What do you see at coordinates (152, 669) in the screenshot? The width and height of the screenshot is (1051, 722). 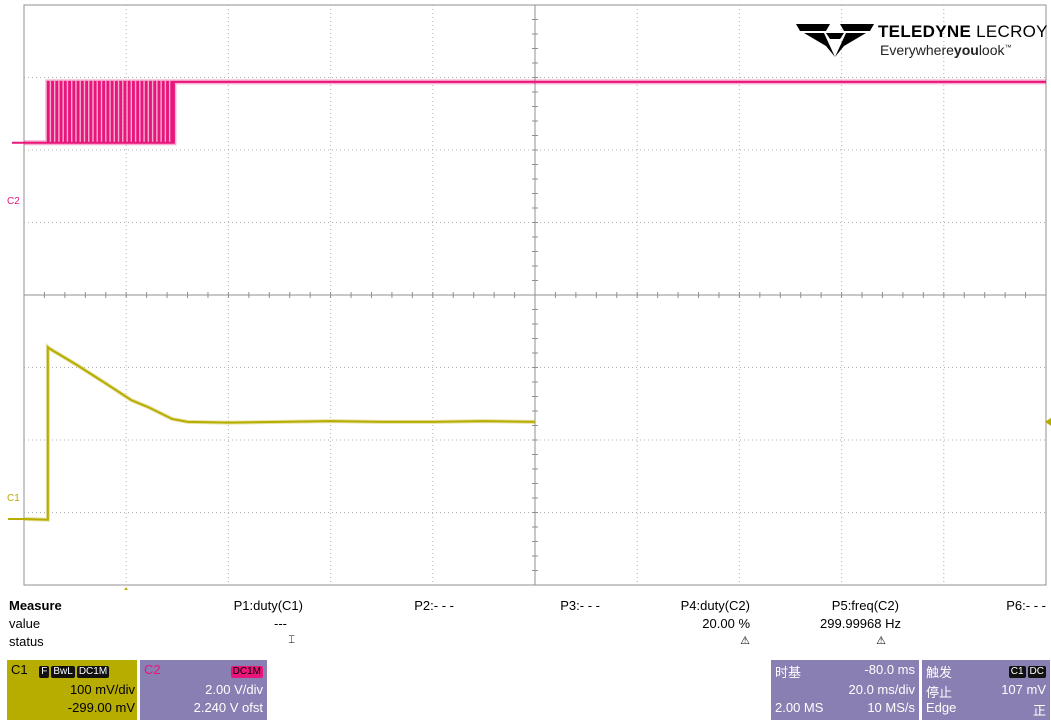 I see `c2-label: C2` at bounding box center [152, 669].